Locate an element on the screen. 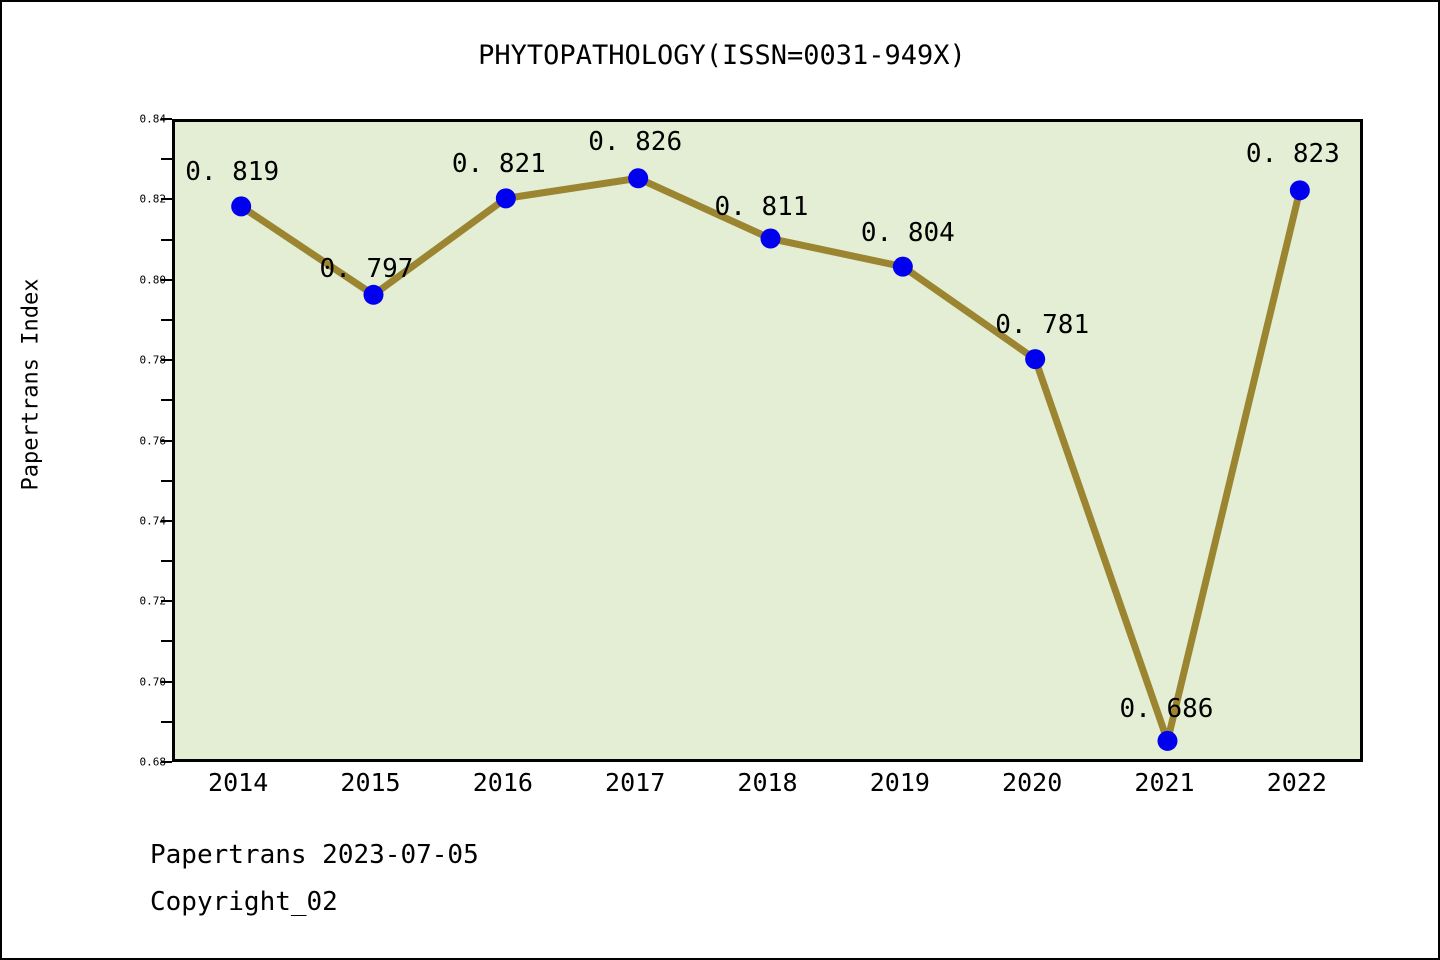  data-point-label: 0. 781 is located at coordinates (1042, 325).